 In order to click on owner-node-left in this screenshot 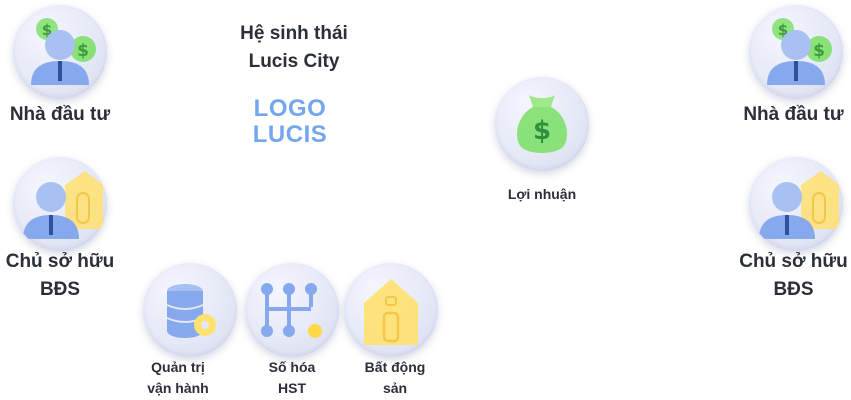, I will do `click(60, 204)`.